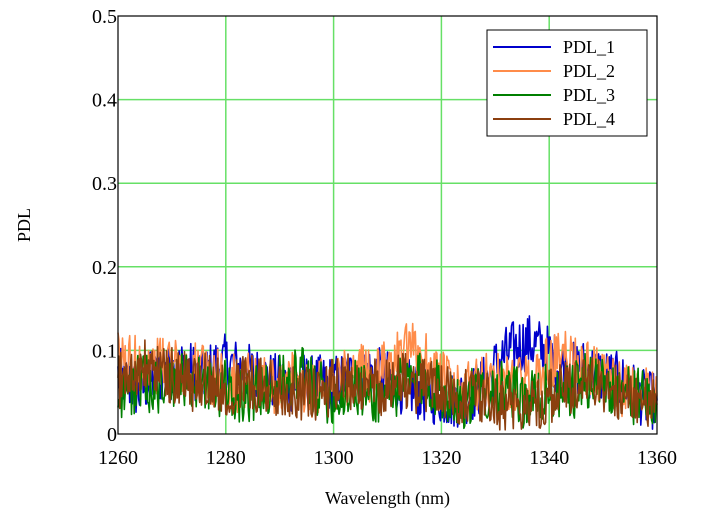  I want to click on x-tick-label: 1360, so click(657, 458).